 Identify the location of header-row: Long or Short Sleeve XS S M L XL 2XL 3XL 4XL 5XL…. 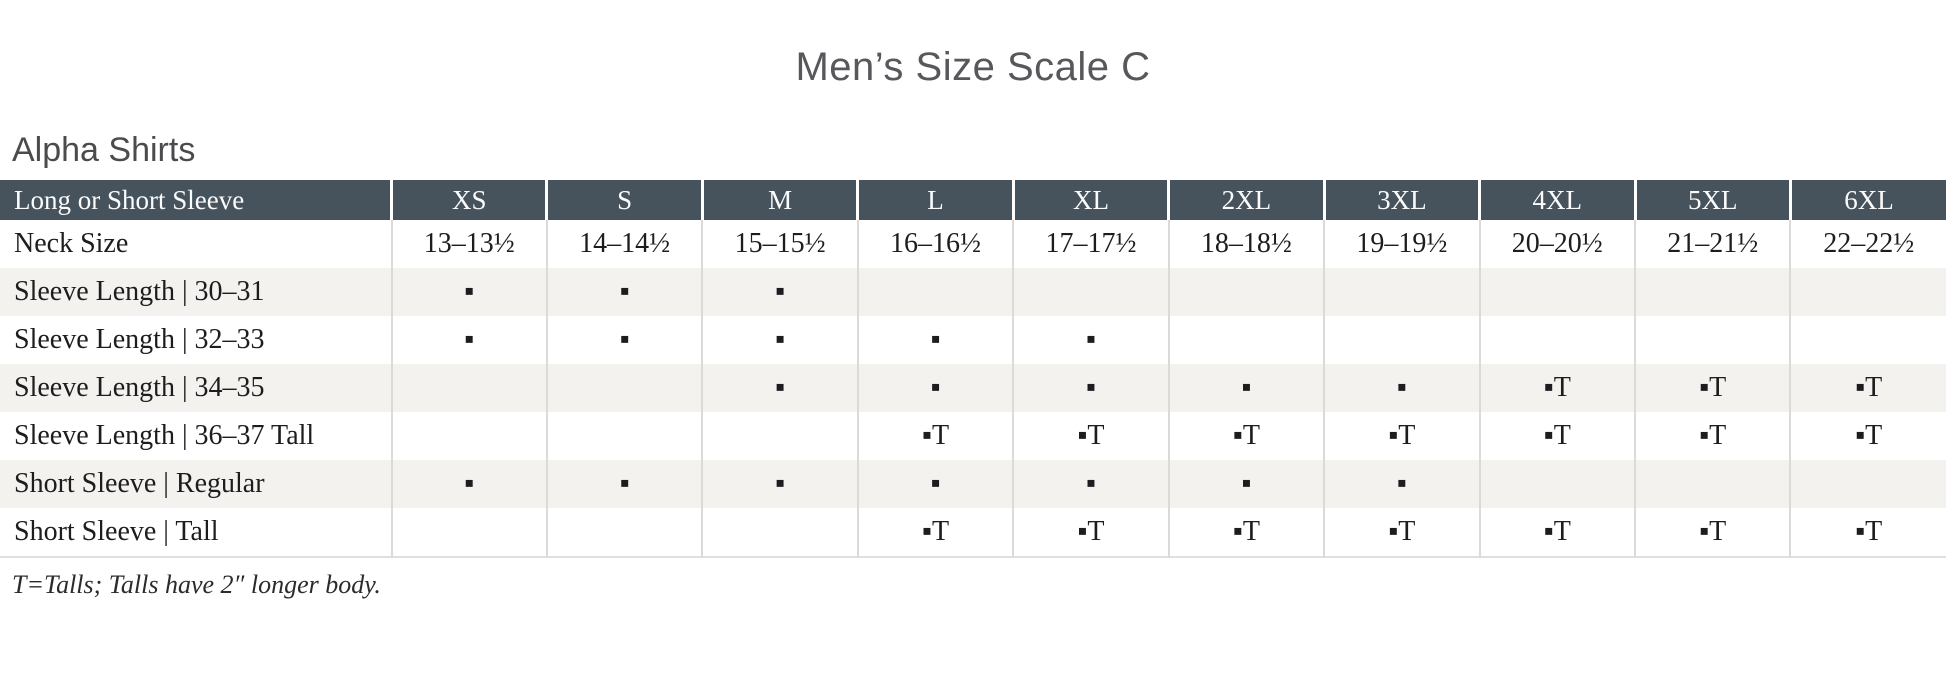
(973, 200).